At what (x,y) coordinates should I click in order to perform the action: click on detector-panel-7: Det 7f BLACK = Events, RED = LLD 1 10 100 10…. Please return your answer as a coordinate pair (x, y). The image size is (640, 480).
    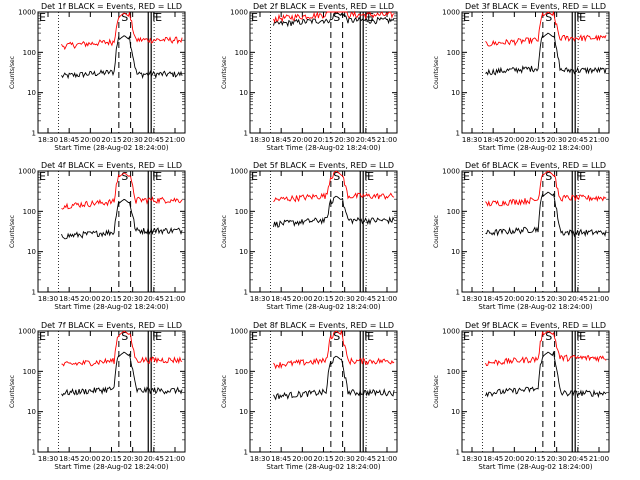
    Looking at the image, I should click on (97, 396).